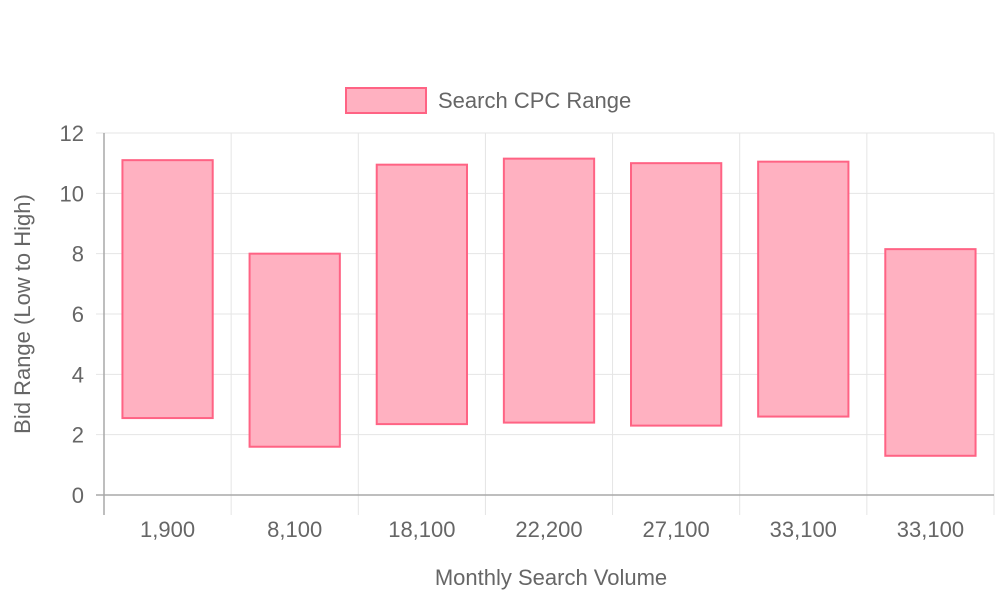  Describe the element at coordinates (386, 100) in the screenshot. I see `legend-swatch` at that location.